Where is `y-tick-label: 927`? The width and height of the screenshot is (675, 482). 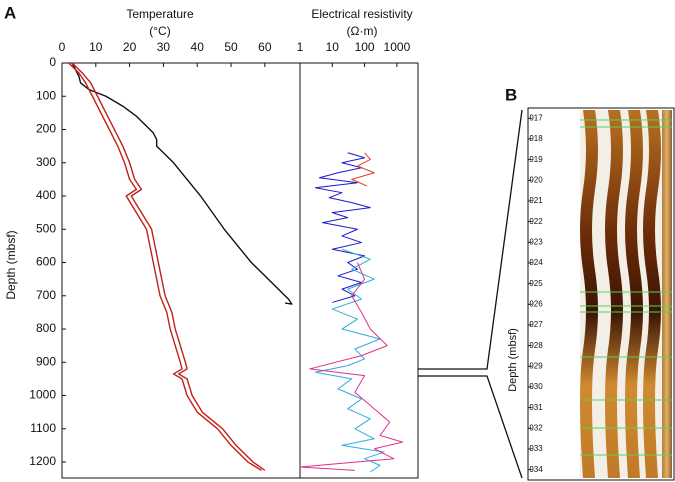
y-tick-label: 927 is located at coordinates (536, 324).